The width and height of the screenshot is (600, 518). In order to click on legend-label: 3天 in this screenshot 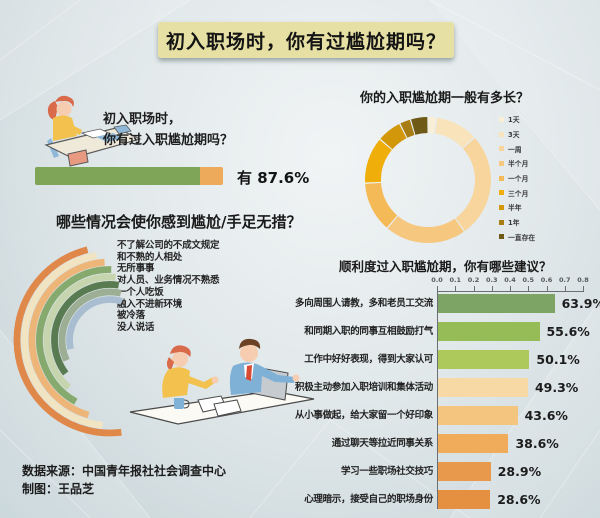, I will do `click(514, 135)`.